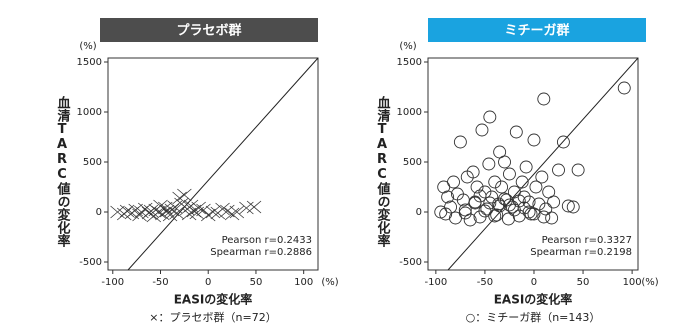 This screenshot has height=334, width=700. What do you see at coordinates (261, 252) in the screenshot?
I see `annotation: Spearman r=0.2886` at bounding box center [261, 252].